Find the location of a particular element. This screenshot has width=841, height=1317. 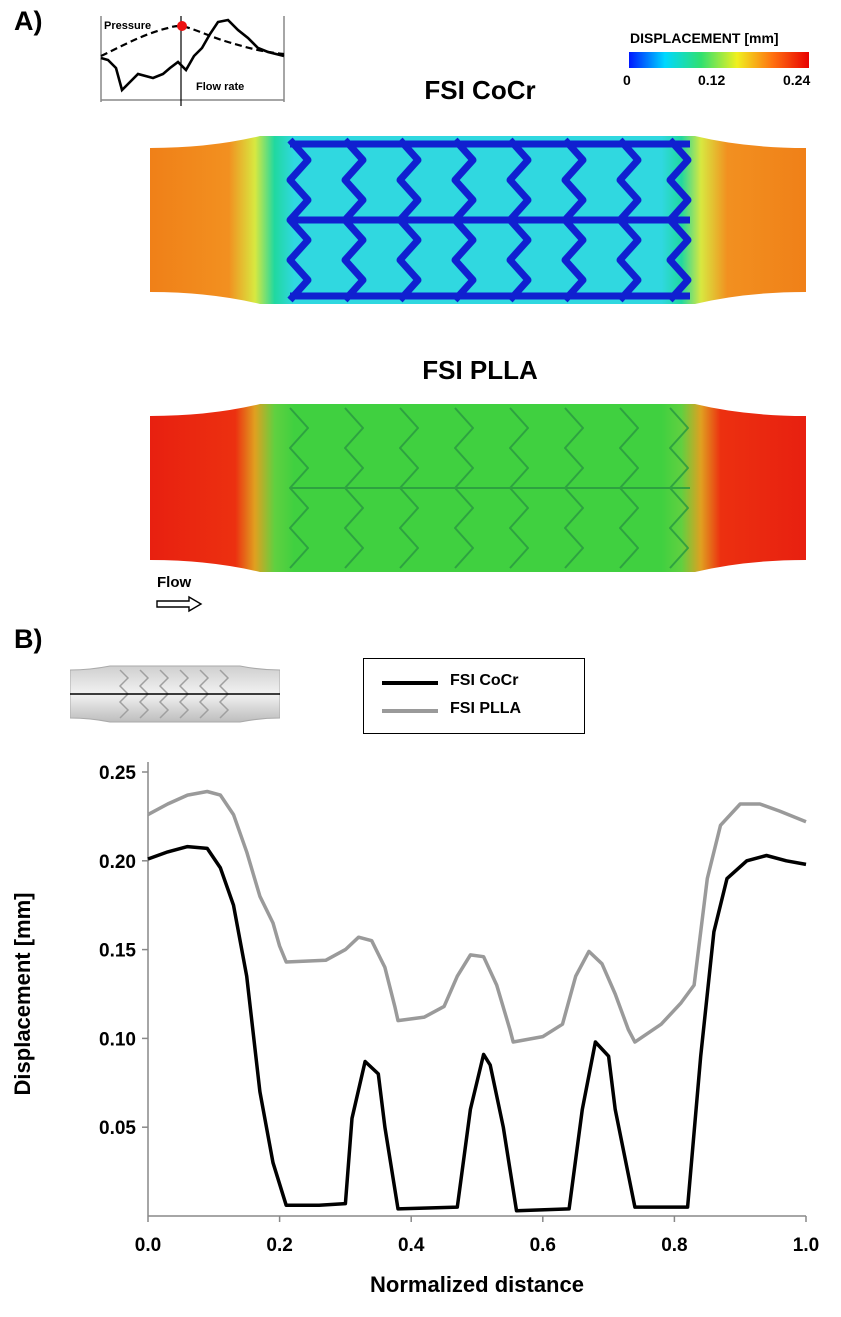

legend-label-plla: FSI PLLA is located at coordinates (486, 708).